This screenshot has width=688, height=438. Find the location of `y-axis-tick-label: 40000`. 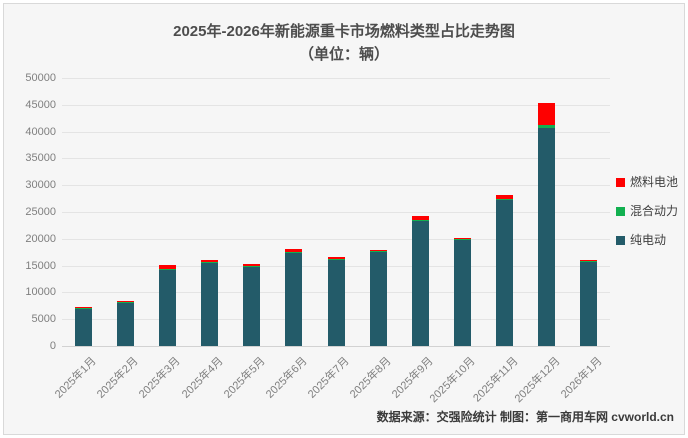

y-axis-tick-label: 40000 is located at coordinates (40, 131).